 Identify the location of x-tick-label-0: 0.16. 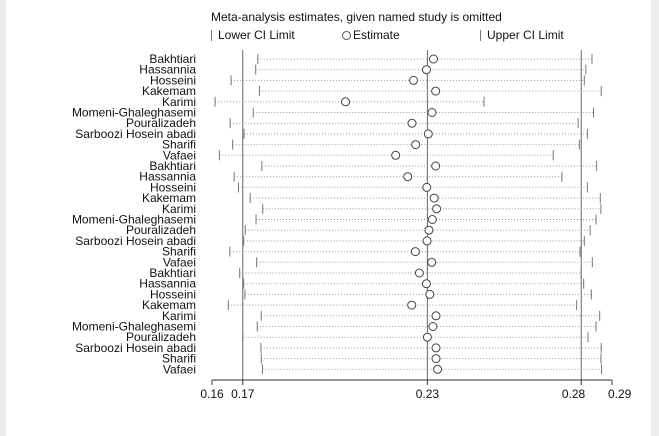
(212, 394).